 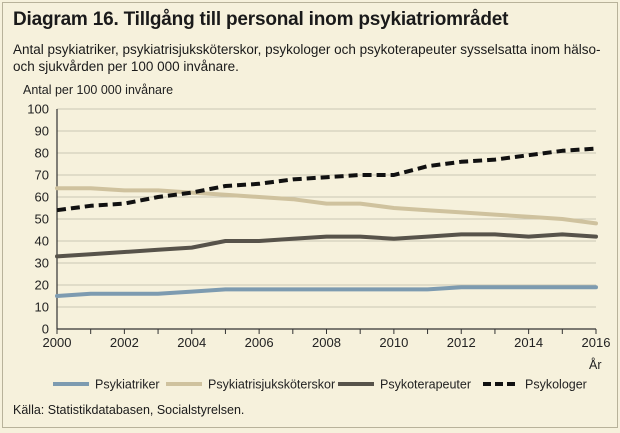 What do you see at coordinates (595, 364) in the screenshot?
I see `x-axis-label: År` at bounding box center [595, 364].